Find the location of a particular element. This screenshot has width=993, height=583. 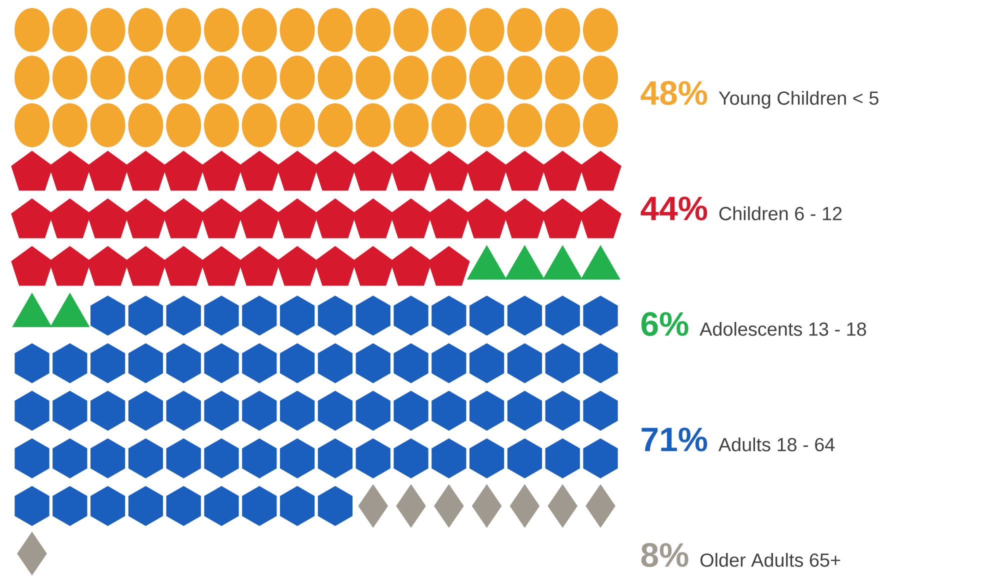

category-label: Young Children < 5 is located at coordinates (798, 99).